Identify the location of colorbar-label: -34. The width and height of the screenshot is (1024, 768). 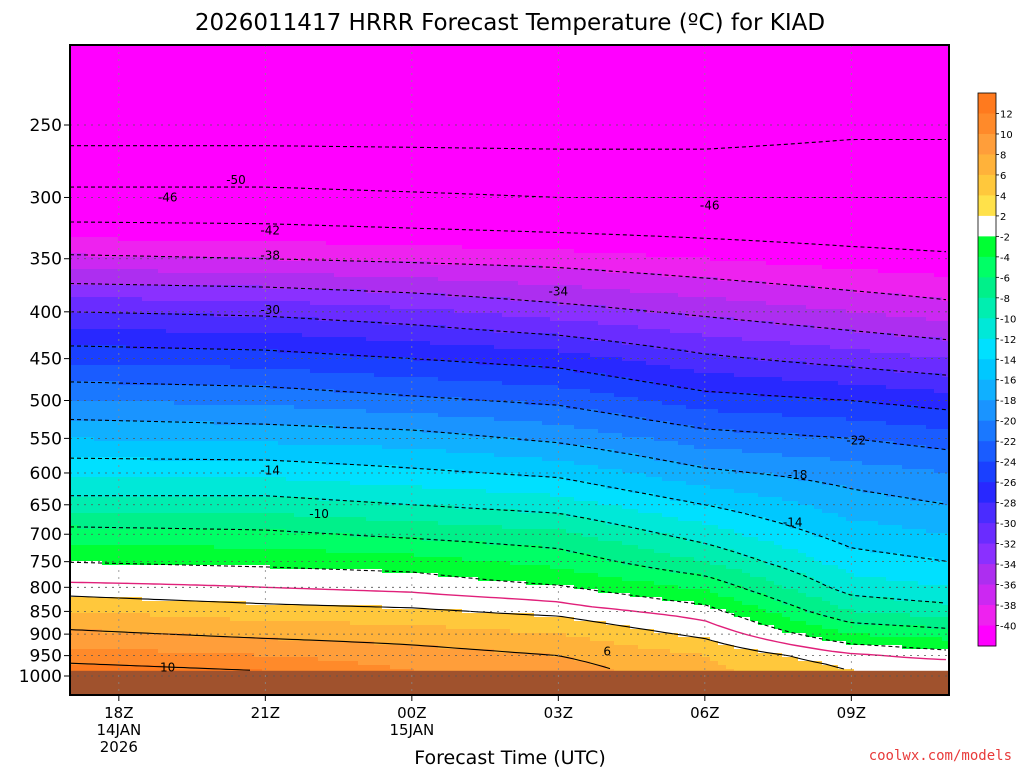
(1008, 565).